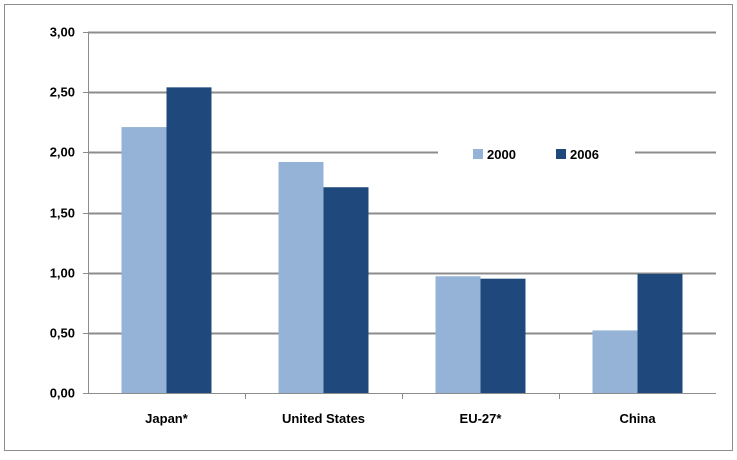 The height and width of the screenshot is (460, 737). I want to click on bar-eu-27-2006, so click(503, 335).